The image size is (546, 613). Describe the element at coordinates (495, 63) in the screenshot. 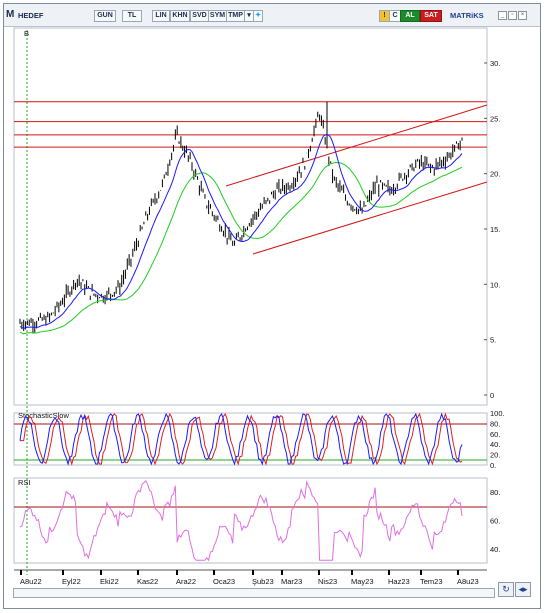

I see `price-tick-label: 30.` at that location.